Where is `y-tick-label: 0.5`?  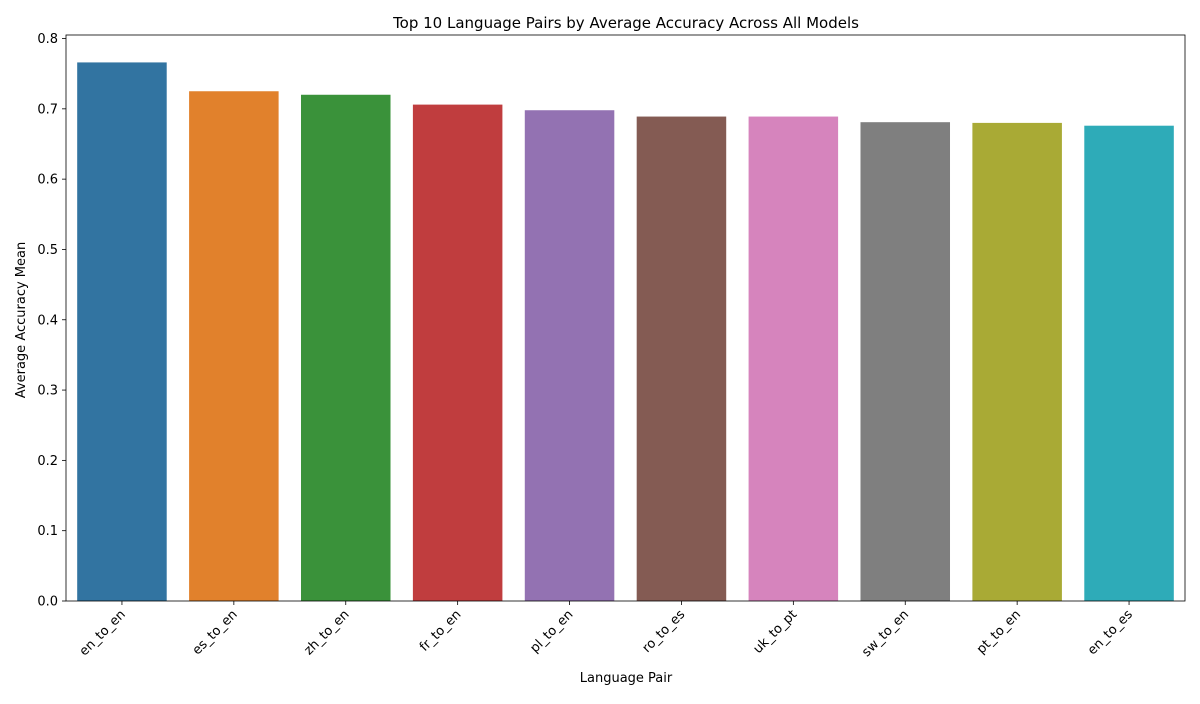 y-tick-label: 0.5 is located at coordinates (47, 250).